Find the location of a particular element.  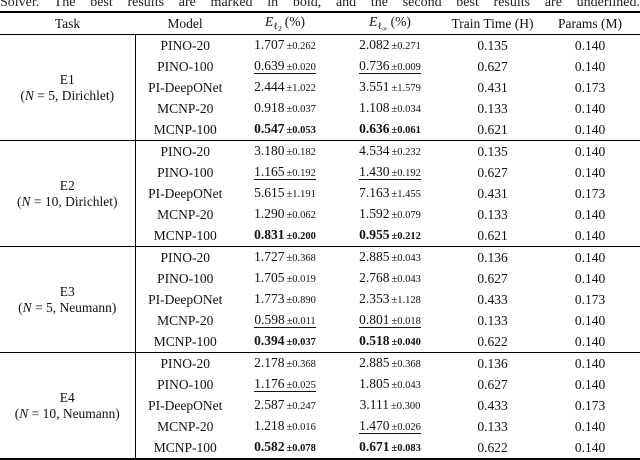

metric-mean: 0.582 is located at coordinates (269, 446).